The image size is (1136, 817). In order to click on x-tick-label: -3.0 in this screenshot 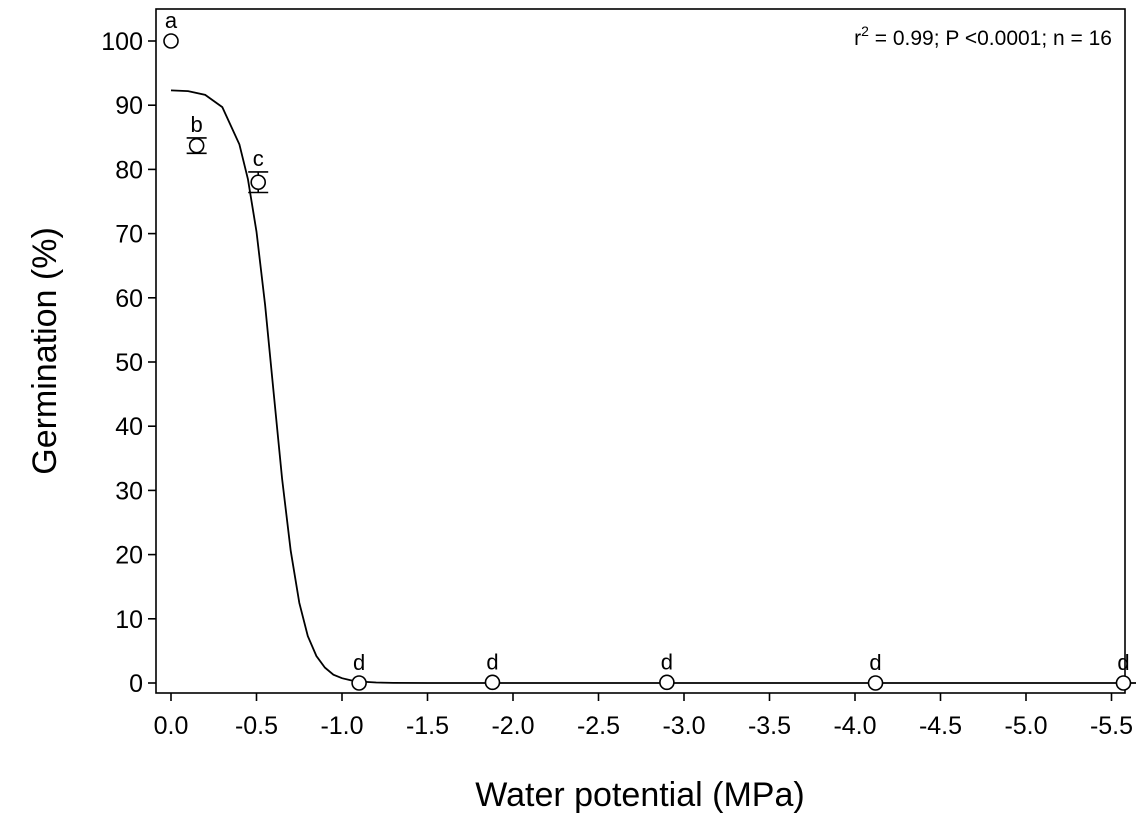, I will do `click(683, 726)`.